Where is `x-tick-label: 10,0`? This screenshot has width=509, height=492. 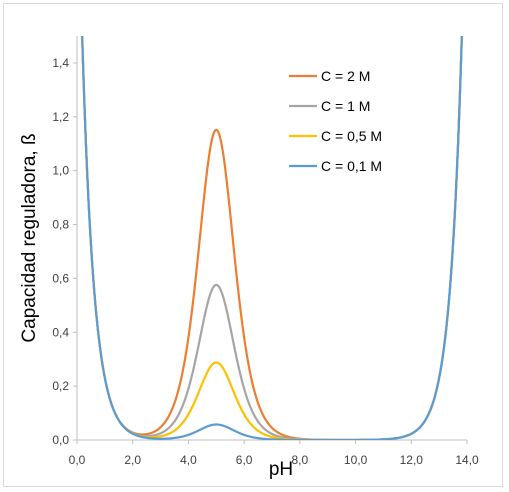 x-tick-label: 10,0 is located at coordinates (356, 460).